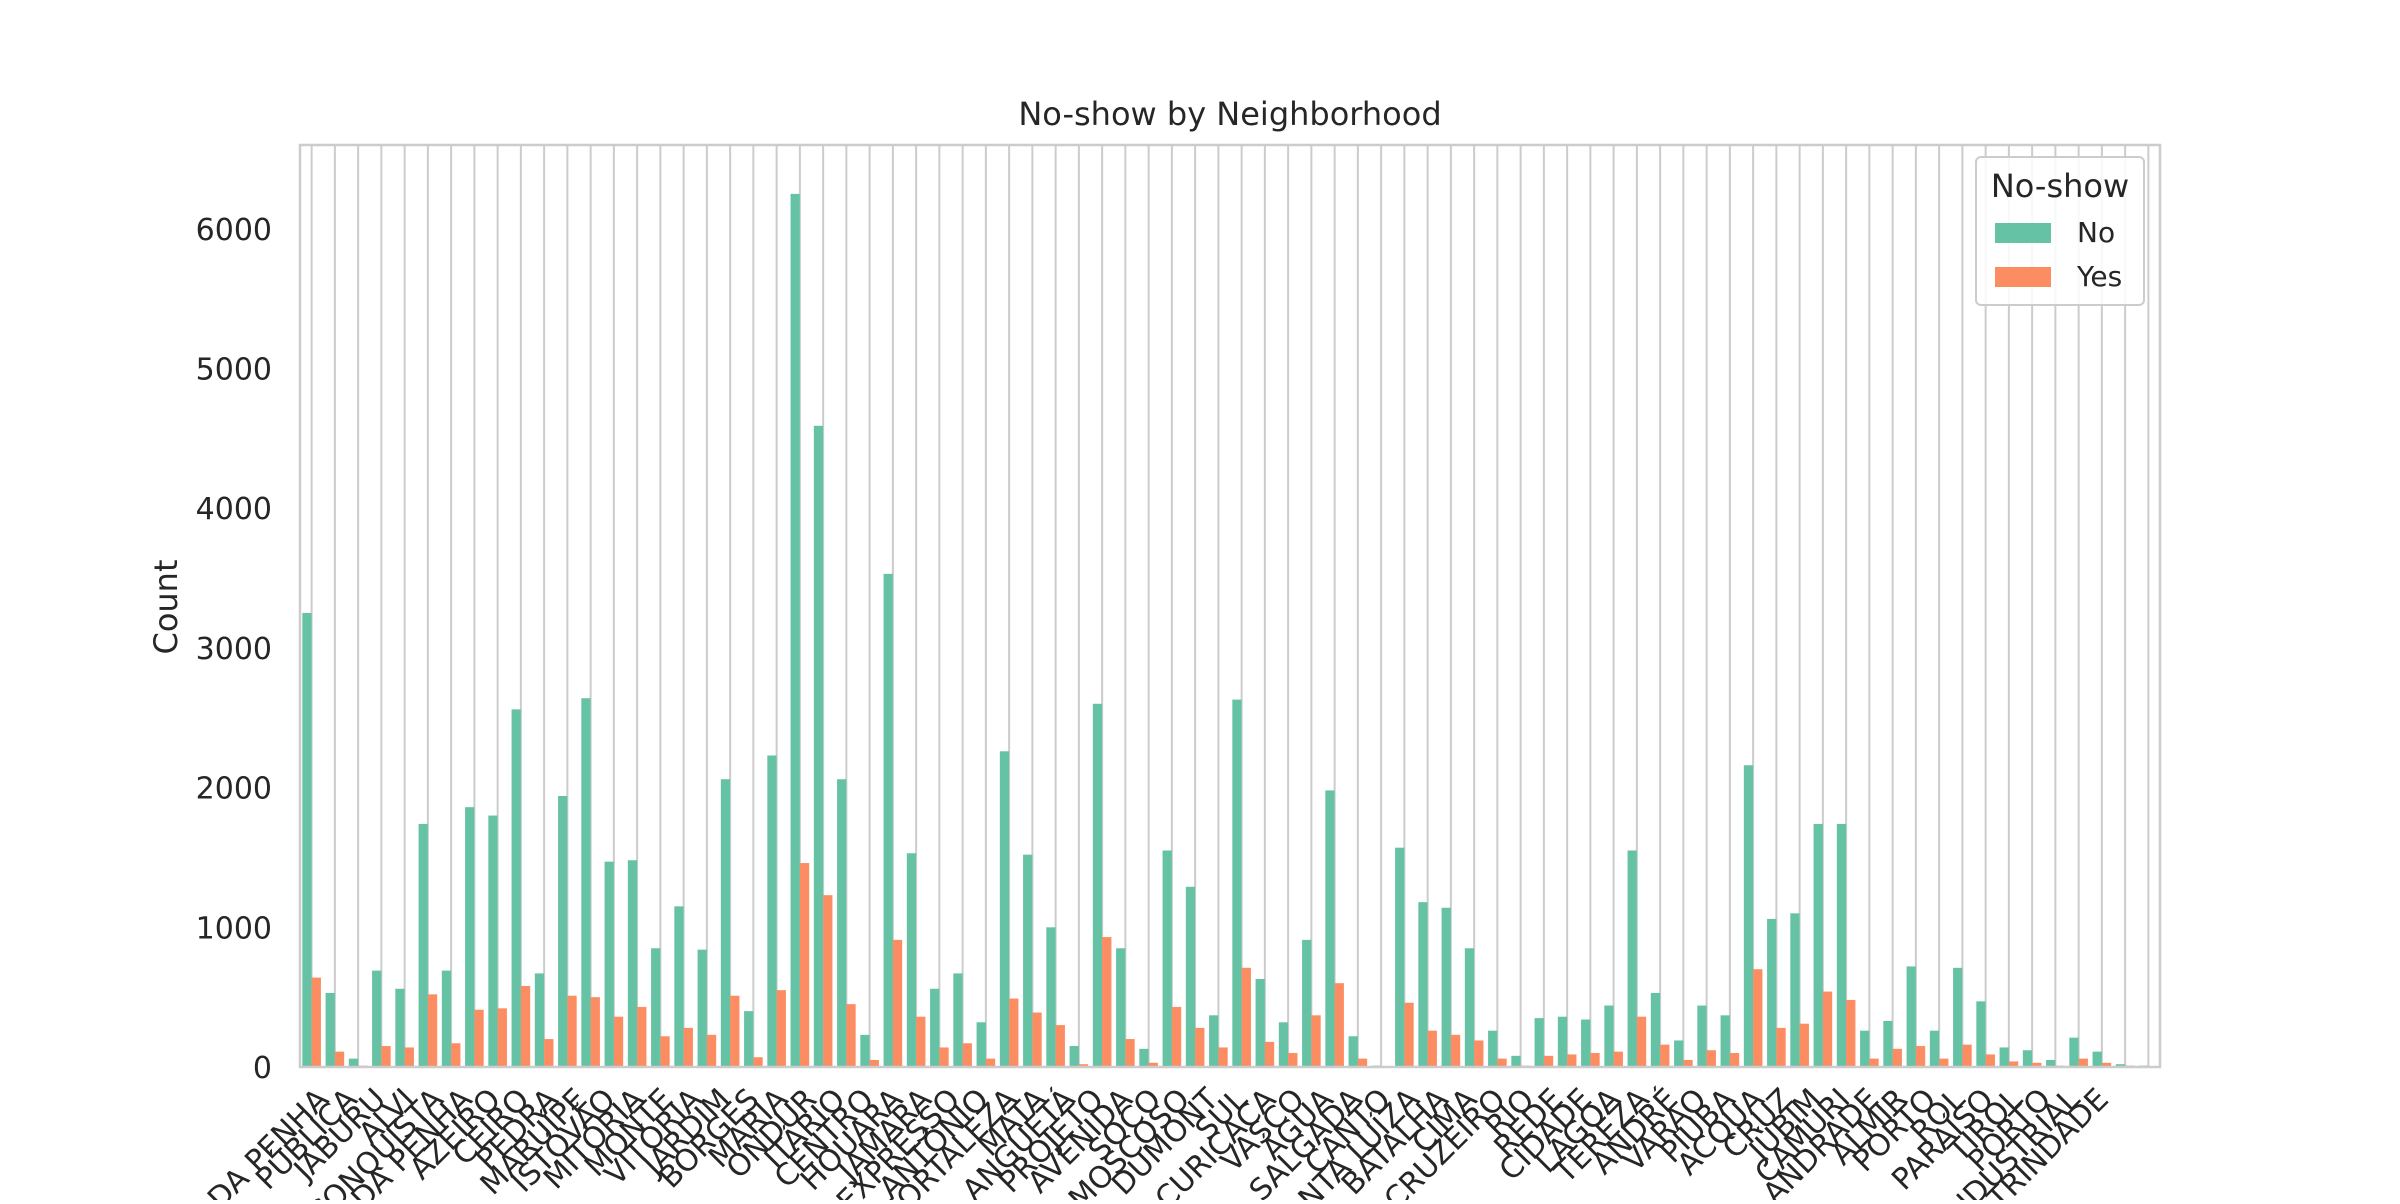  I want to click on legend-title: No-show, so click(2060, 186).